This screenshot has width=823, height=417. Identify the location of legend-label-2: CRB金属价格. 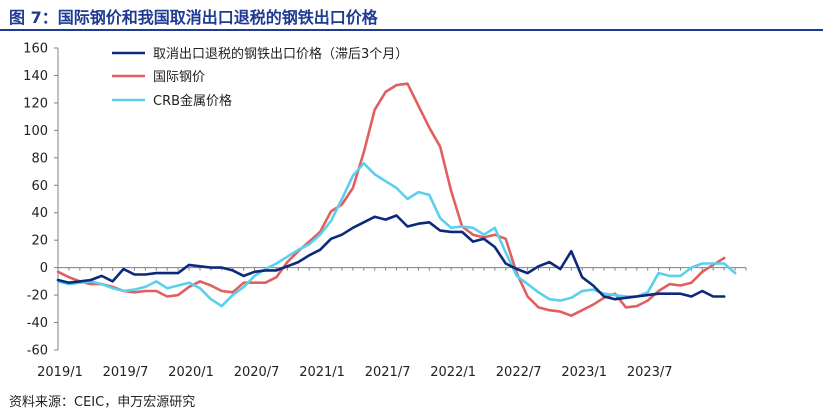
(192, 101).